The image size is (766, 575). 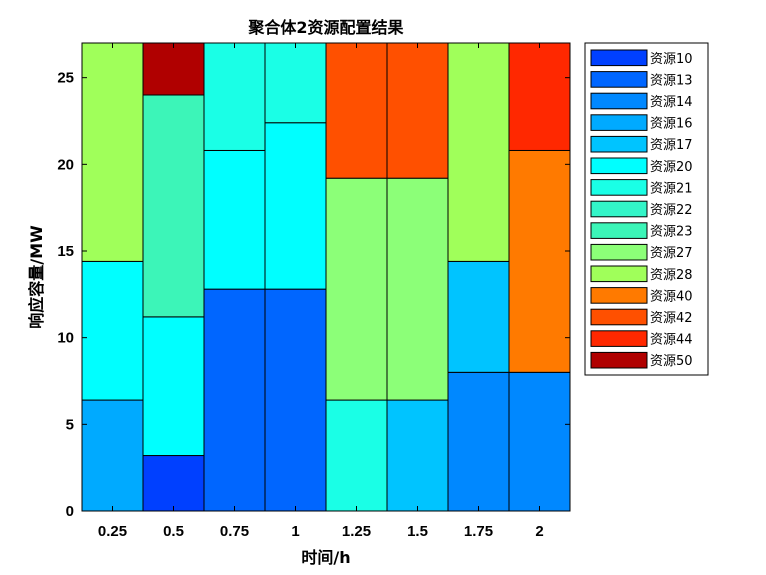 What do you see at coordinates (356, 455) in the screenshot?
I see `bar-segment-1.25-资源21` at bounding box center [356, 455].